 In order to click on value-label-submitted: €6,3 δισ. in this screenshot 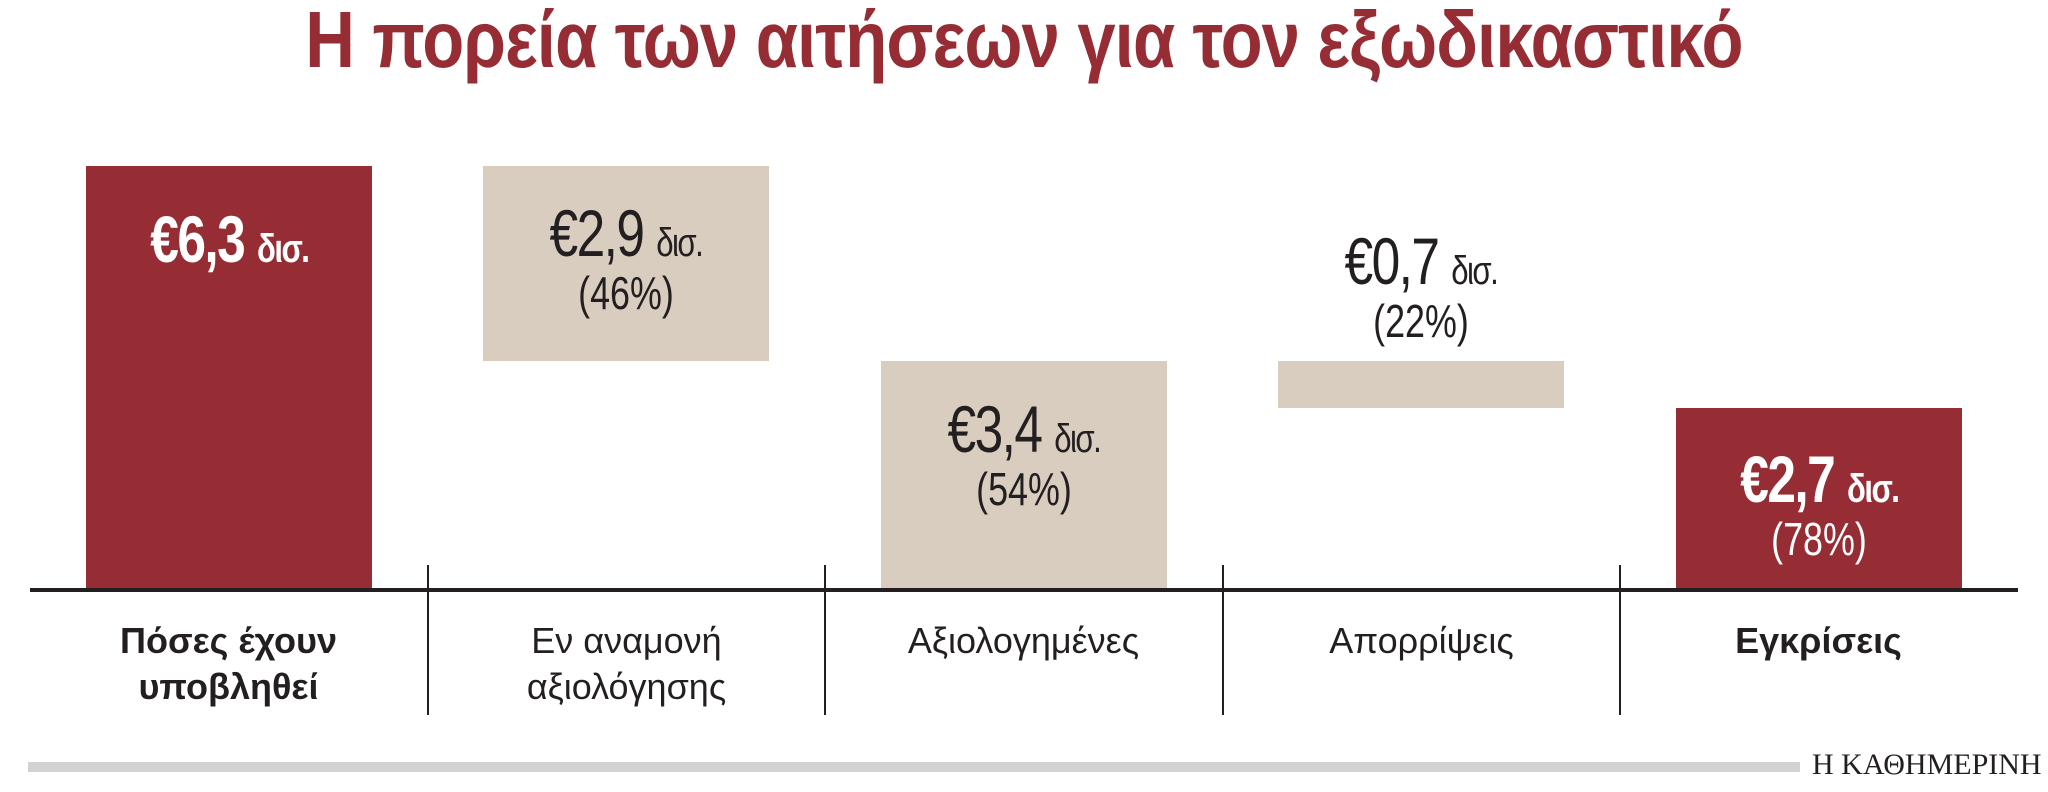, I will do `click(229, 239)`.